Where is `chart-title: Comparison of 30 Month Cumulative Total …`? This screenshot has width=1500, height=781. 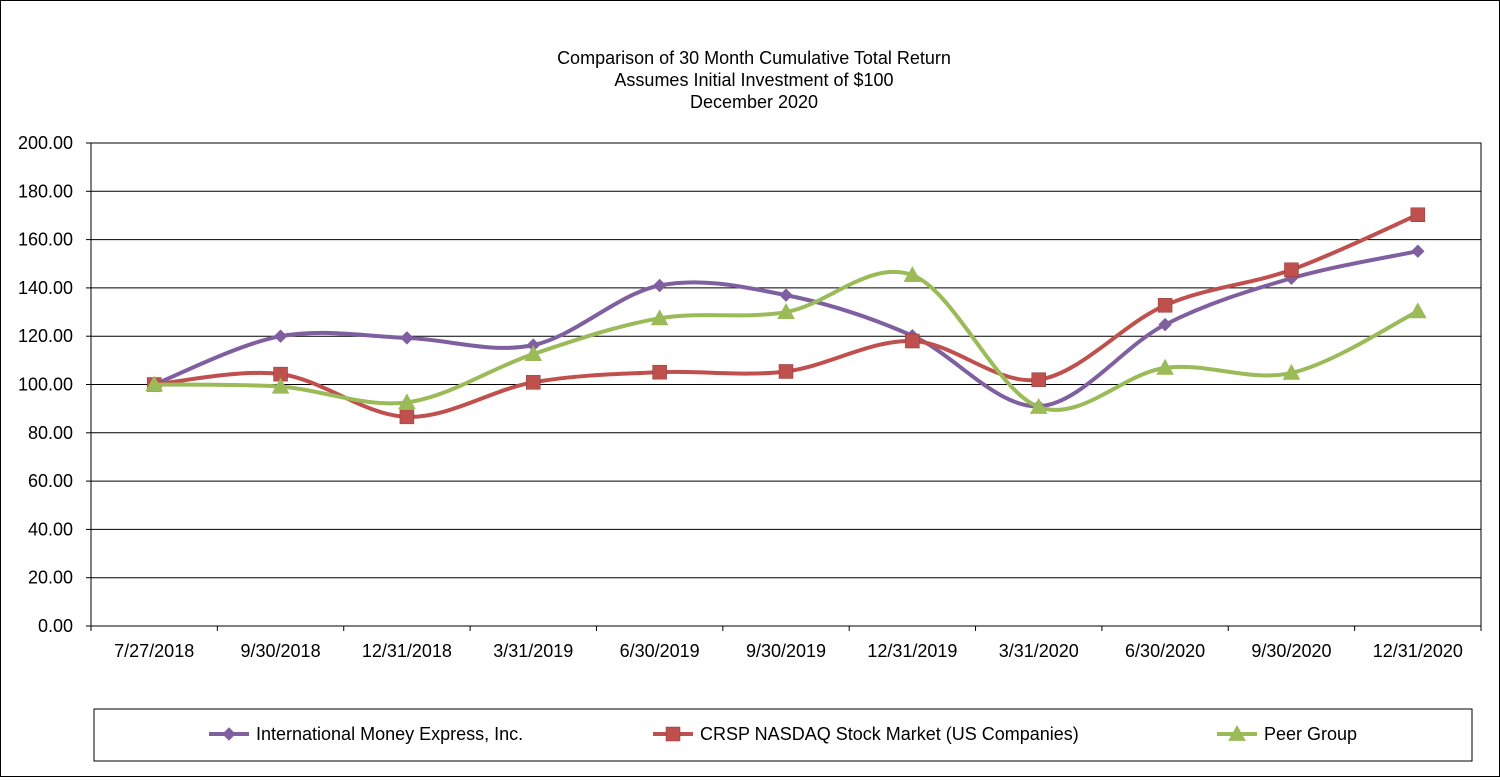 chart-title: Comparison of 30 Month Cumulative Total … is located at coordinates (754, 80).